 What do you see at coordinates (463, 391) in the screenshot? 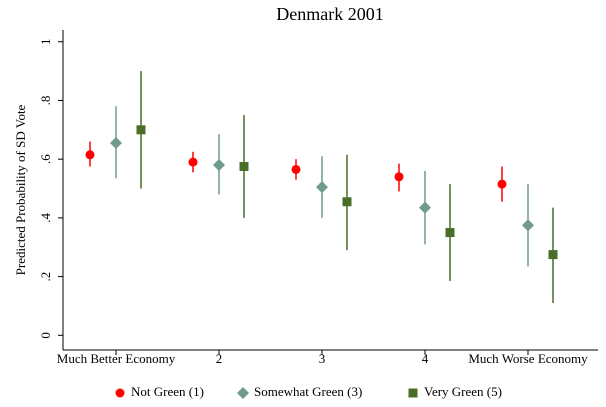
I see `legend-label: Very Green (5)` at bounding box center [463, 391].